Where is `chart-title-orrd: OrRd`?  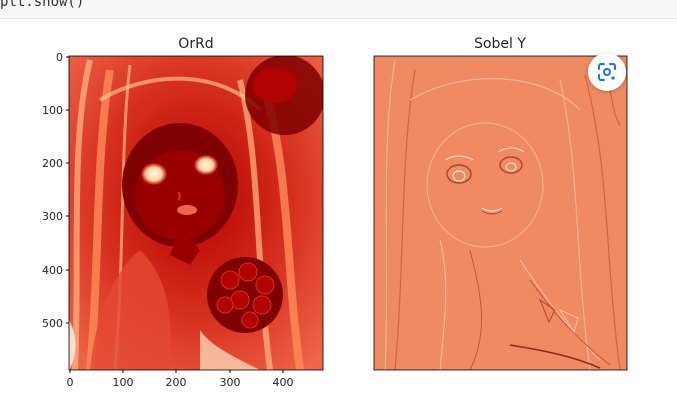
chart-title-orrd: OrRd is located at coordinates (195, 44).